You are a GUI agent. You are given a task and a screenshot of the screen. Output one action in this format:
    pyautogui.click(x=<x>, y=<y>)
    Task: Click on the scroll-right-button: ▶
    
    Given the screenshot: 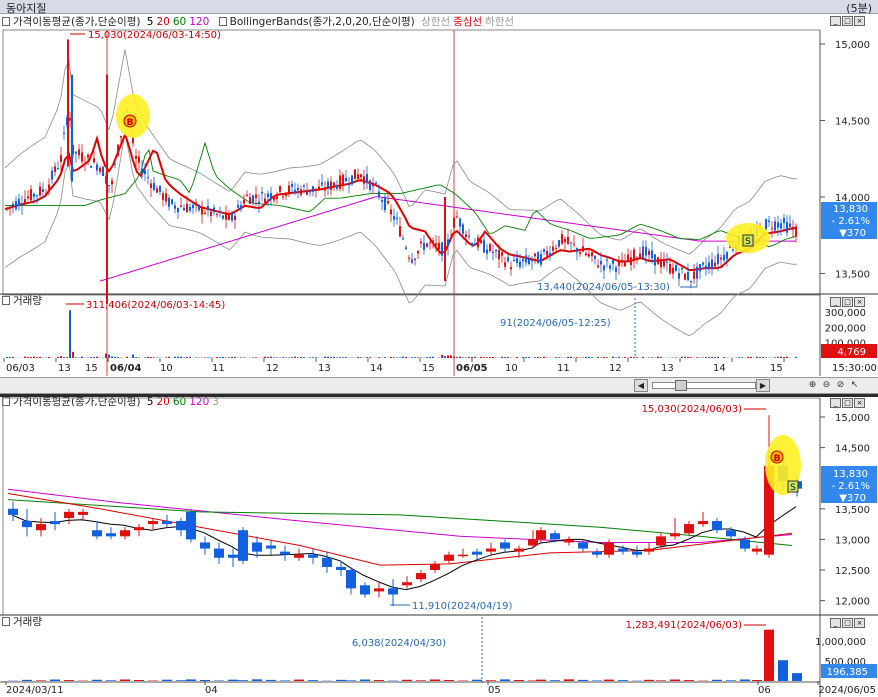 What is the action you would take?
    pyautogui.click(x=763, y=385)
    